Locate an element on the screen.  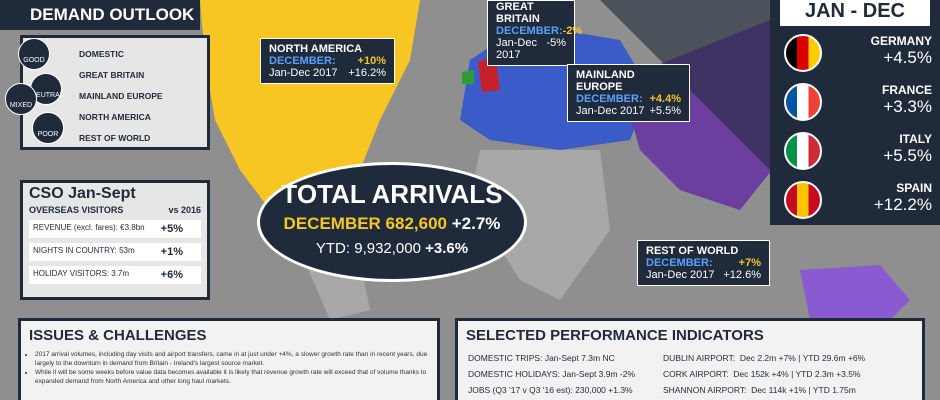
total-december-change: +2.7% is located at coordinates (476, 223).